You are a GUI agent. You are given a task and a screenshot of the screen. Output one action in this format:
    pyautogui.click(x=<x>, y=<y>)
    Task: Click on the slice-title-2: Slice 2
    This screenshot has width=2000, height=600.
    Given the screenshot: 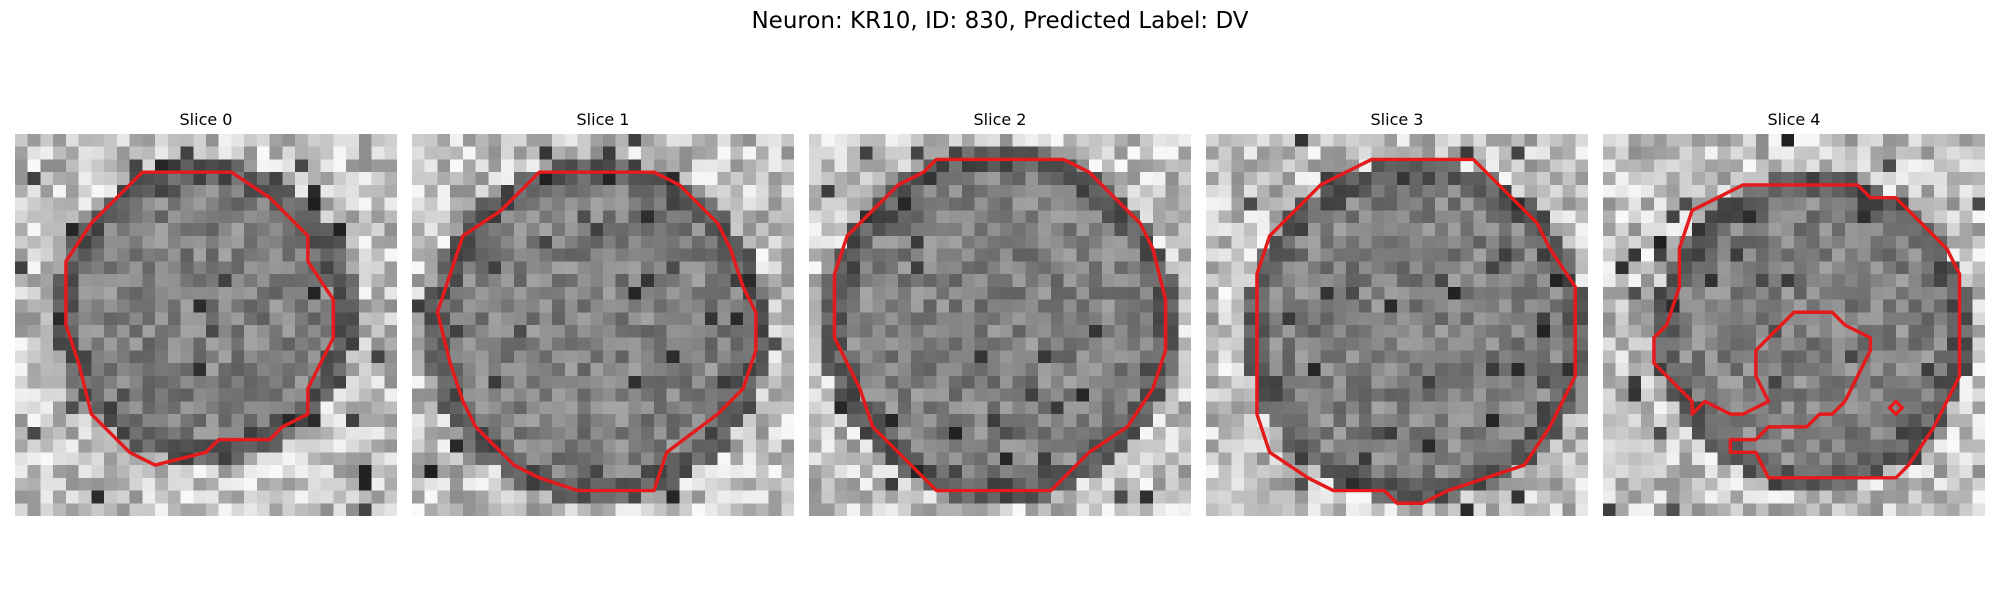 What is the action you would take?
    pyautogui.click(x=1000, y=119)
    